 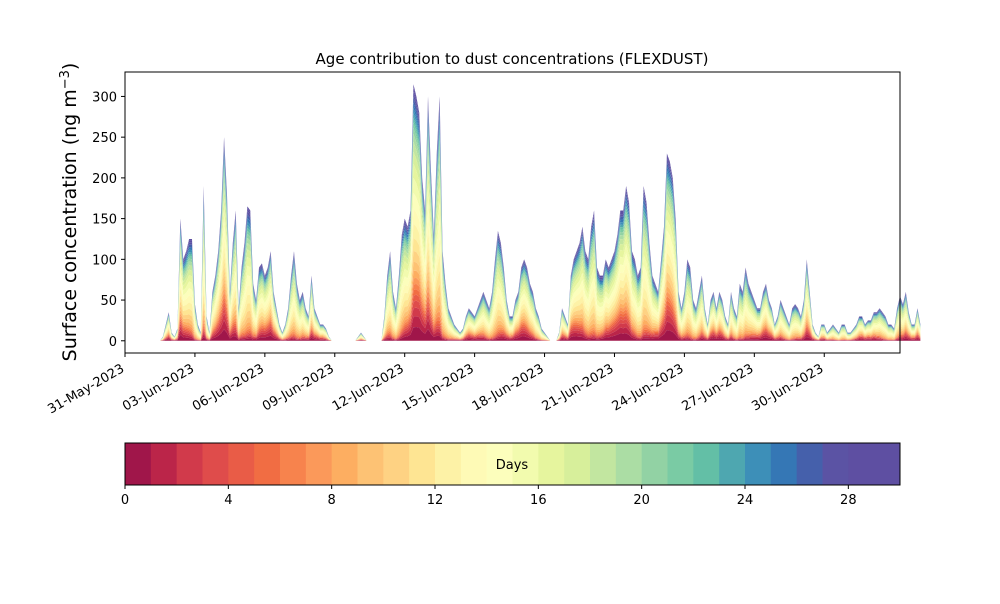 I want to click on x-tick-label: 24-Jun-2023, so click(x=648, y=387).